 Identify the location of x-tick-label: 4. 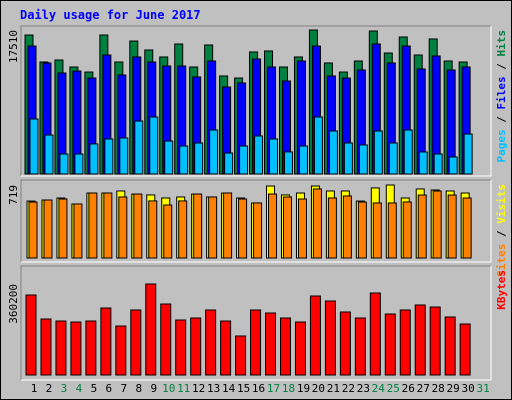
(79, 388).